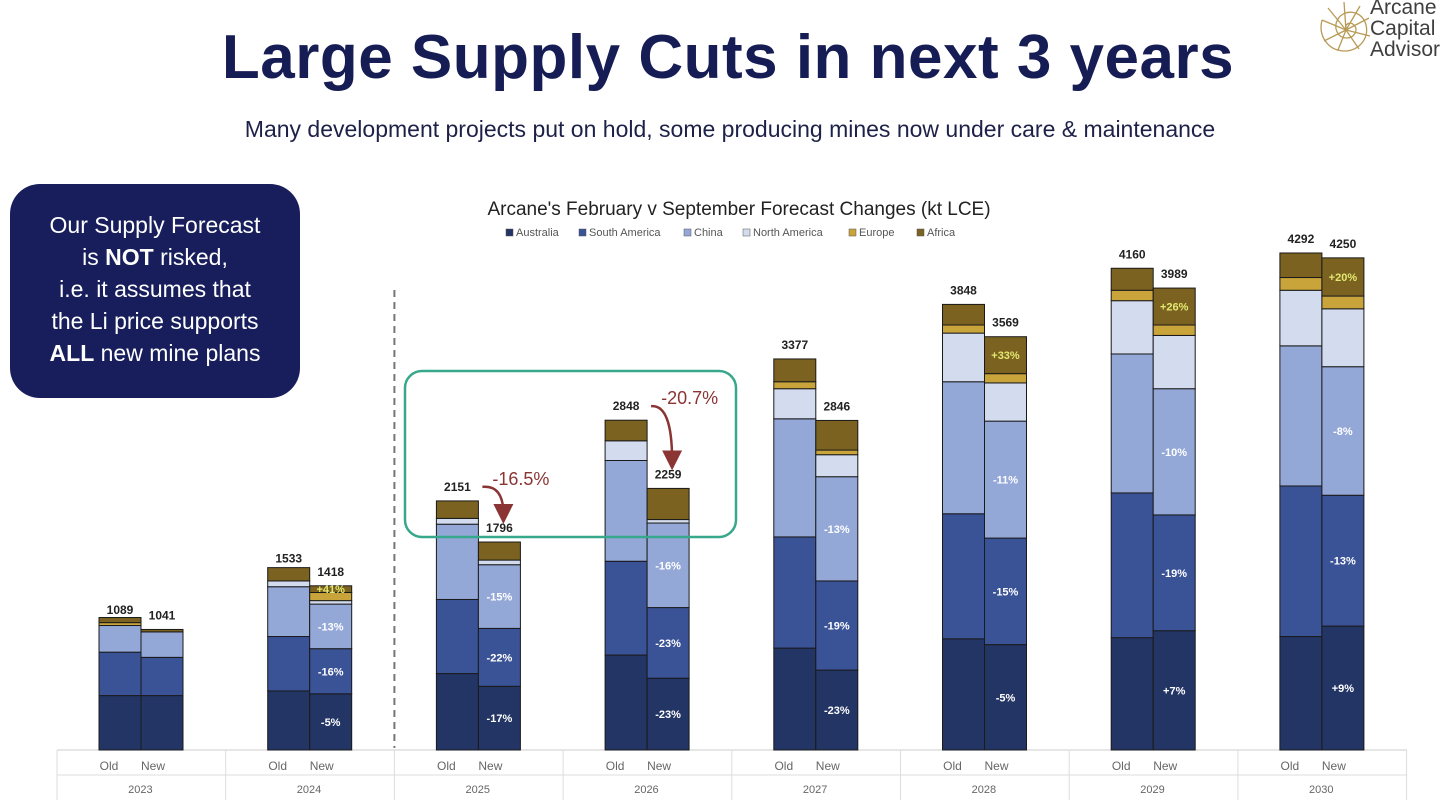 This screenshot has width=1456, height=808. Describe the element at coordinates (162, 615) in the screenshot. I see `bar-total-label: 1041` at that location.